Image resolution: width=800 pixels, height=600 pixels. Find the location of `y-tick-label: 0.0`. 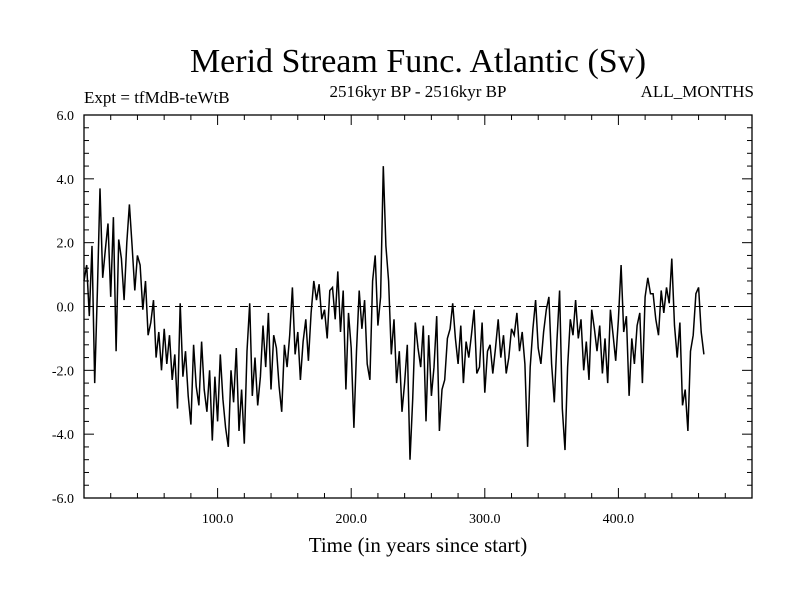

y-tick-label: 0.0 is located at coordinates (66, 308).